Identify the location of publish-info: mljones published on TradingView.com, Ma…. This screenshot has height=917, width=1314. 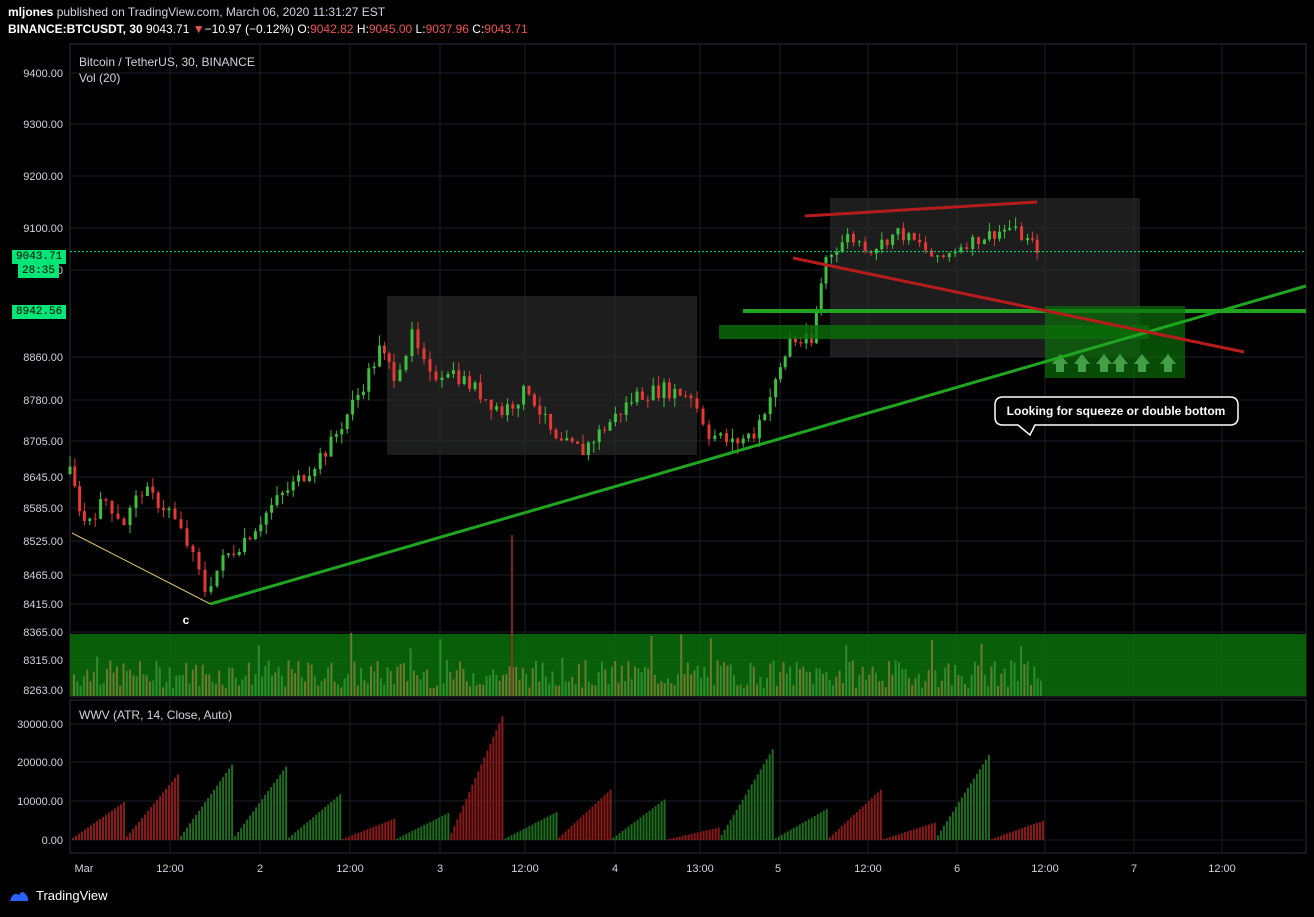
(196, 12).